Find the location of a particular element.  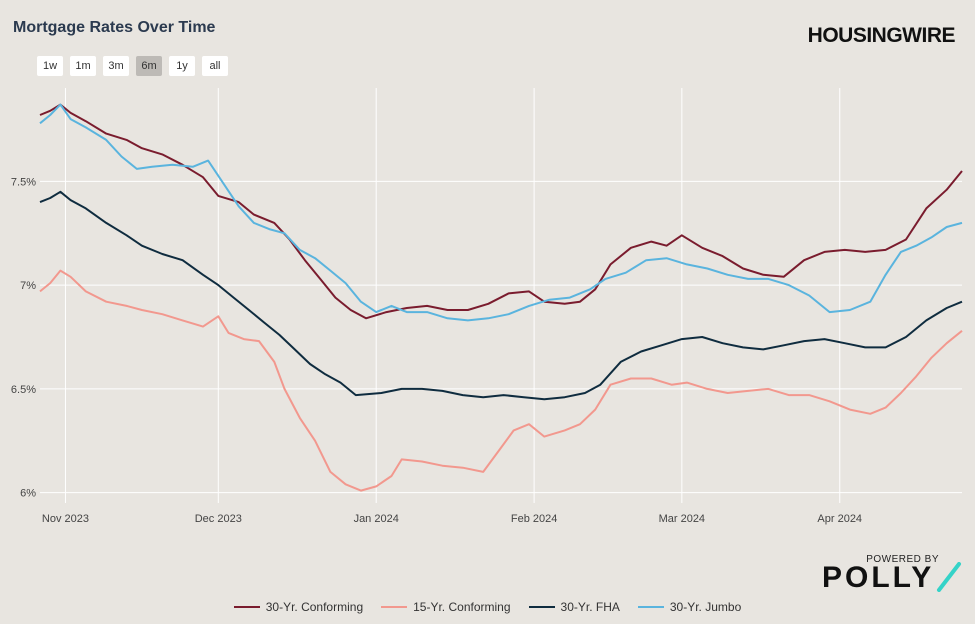

polly-slash-icon is located at coordinates (949, 577).